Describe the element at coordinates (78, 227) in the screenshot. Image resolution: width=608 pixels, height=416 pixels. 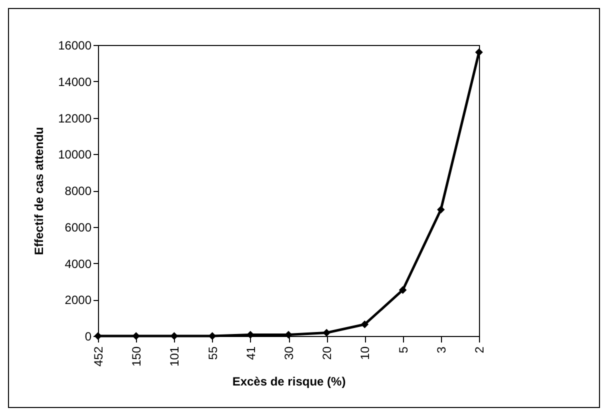
I see `y-tick-label: 6000` at that location.